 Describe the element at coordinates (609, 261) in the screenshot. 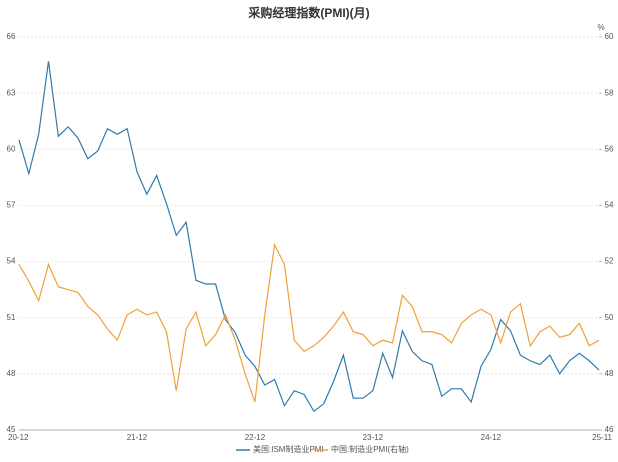

I see `y2-tick-label: 52` at that location.